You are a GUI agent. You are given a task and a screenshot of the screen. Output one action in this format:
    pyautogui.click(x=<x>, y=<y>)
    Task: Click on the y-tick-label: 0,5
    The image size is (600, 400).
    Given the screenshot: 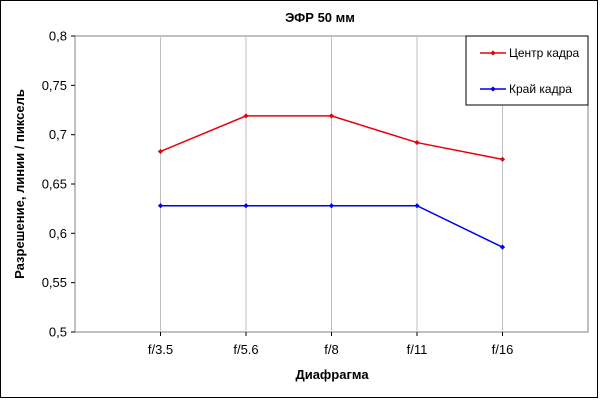 What is the action you would take?
    pyautogui.click(x=58, y=332)
    